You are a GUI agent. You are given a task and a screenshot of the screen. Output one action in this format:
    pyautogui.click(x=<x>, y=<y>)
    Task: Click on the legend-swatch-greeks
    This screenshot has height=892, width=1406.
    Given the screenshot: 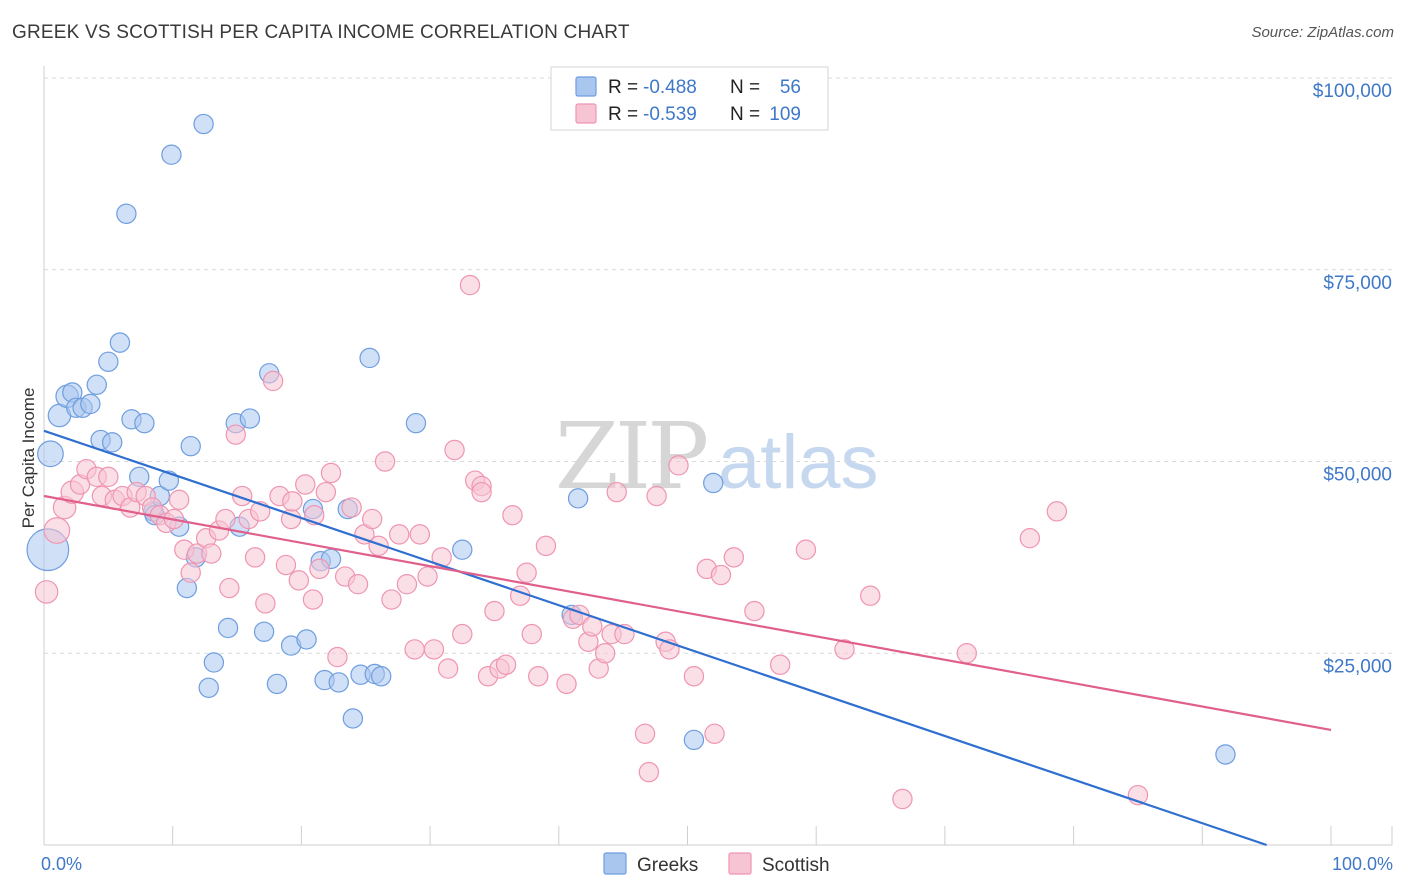 What is the action you would take?
    pyautogui.click(x=586, y=86)
    